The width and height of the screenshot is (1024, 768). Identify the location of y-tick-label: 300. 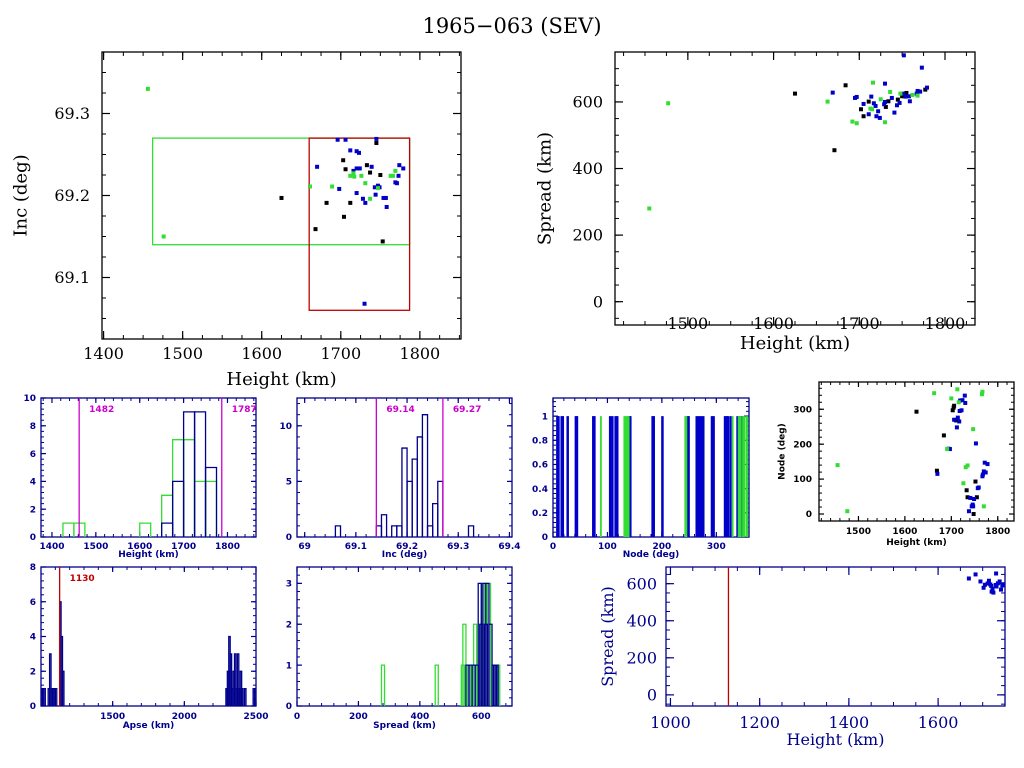
(802, 410).